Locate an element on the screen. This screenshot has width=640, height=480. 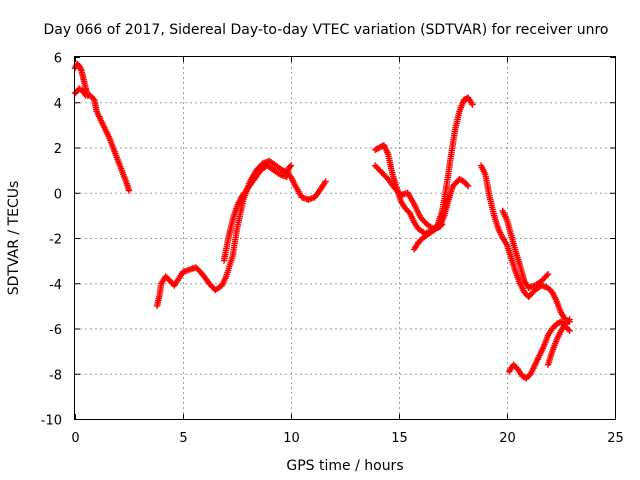
y-tick-label: -8 is located at coordinates (55, 375).